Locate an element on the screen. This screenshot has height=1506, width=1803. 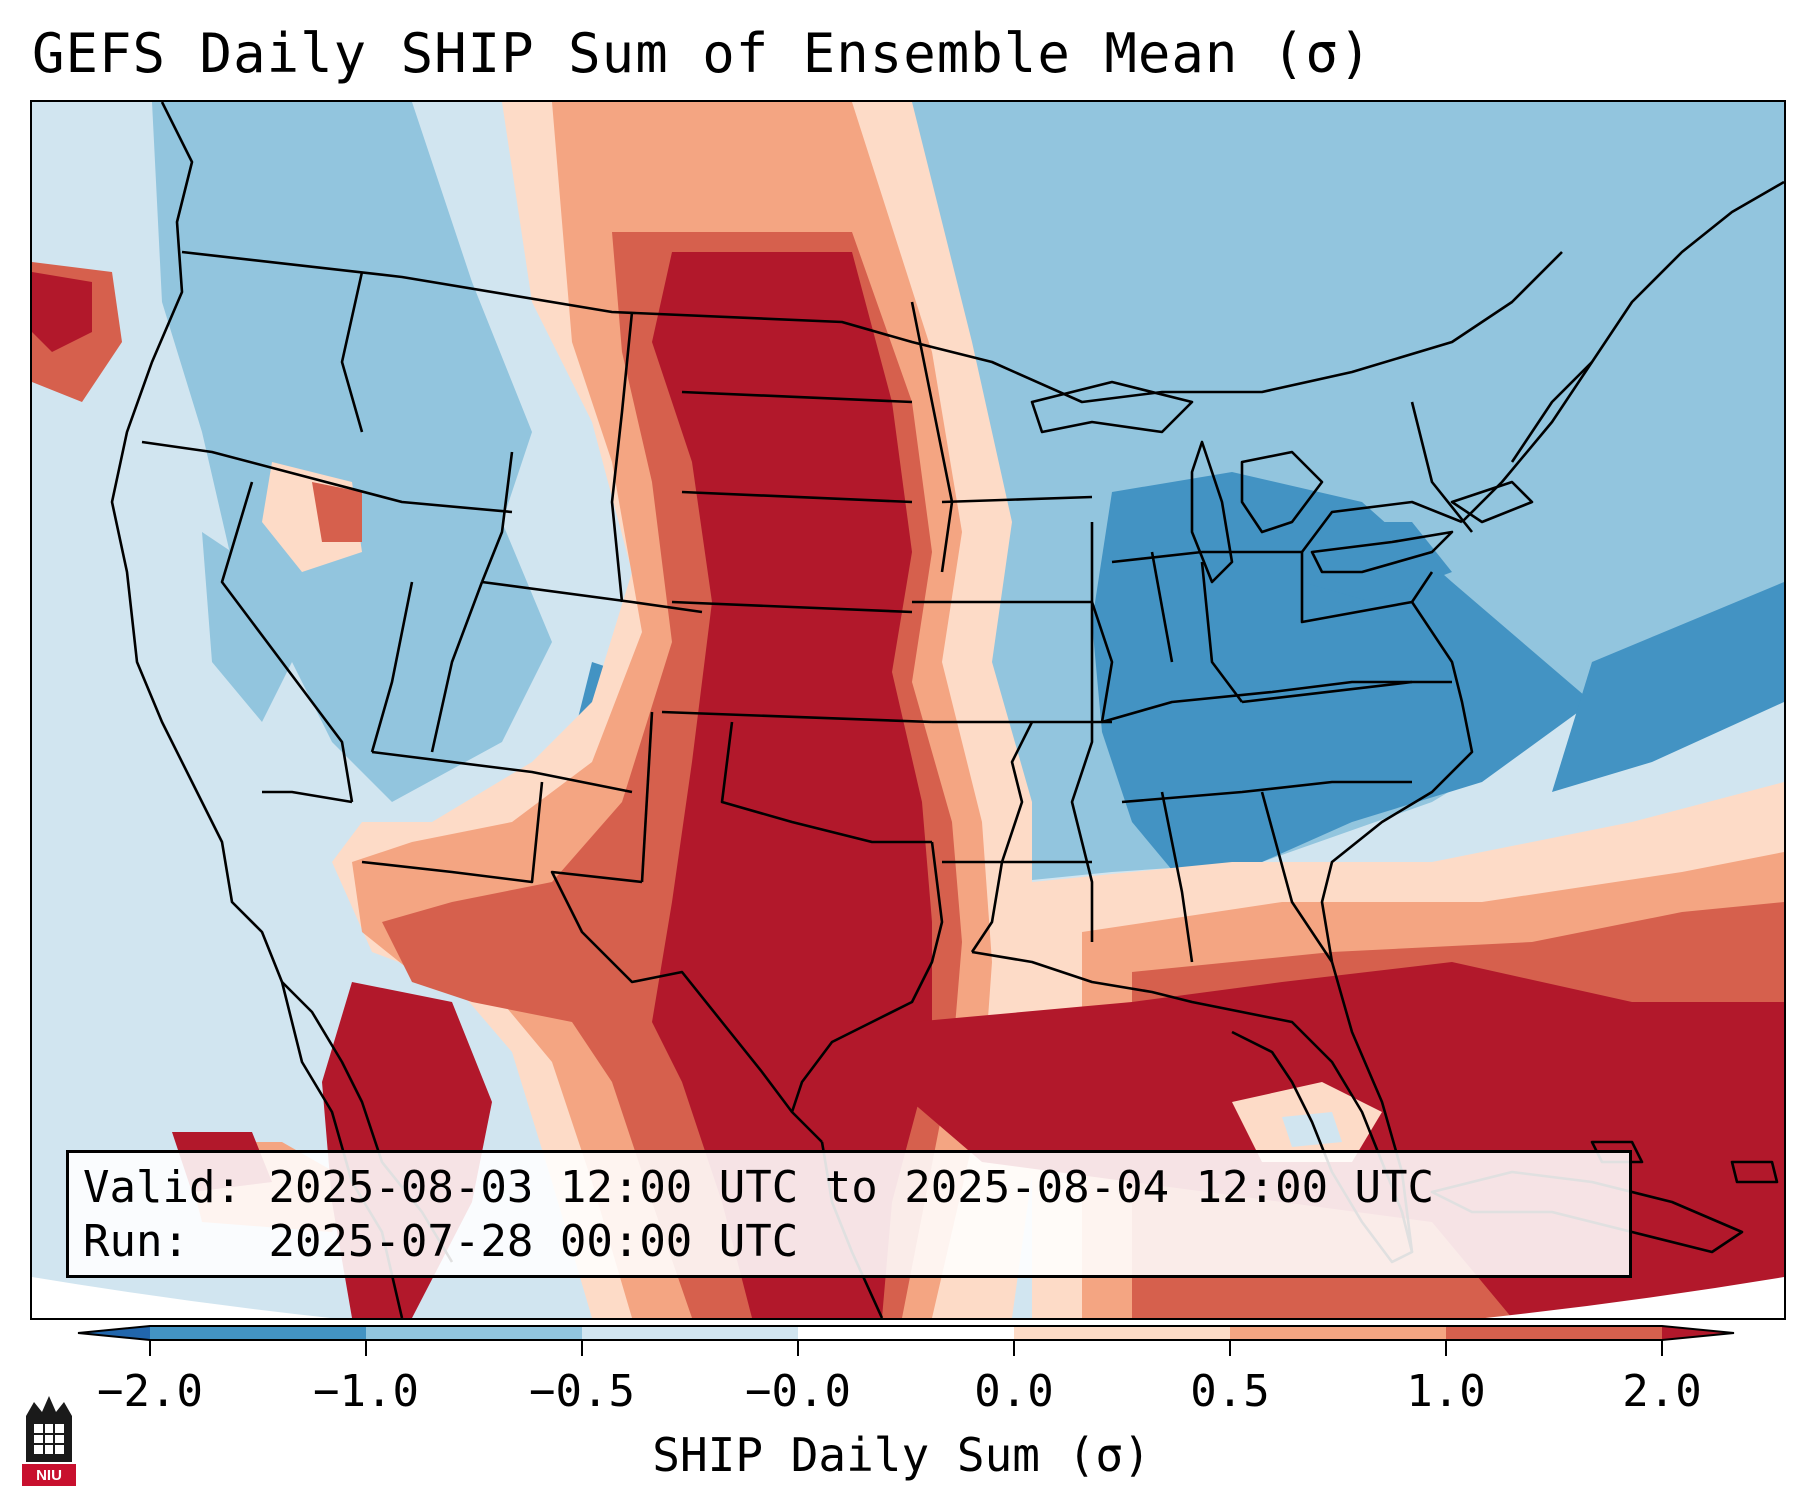
colorbar-tick-label: 1.0 is located at coordinates (1446, 1391).